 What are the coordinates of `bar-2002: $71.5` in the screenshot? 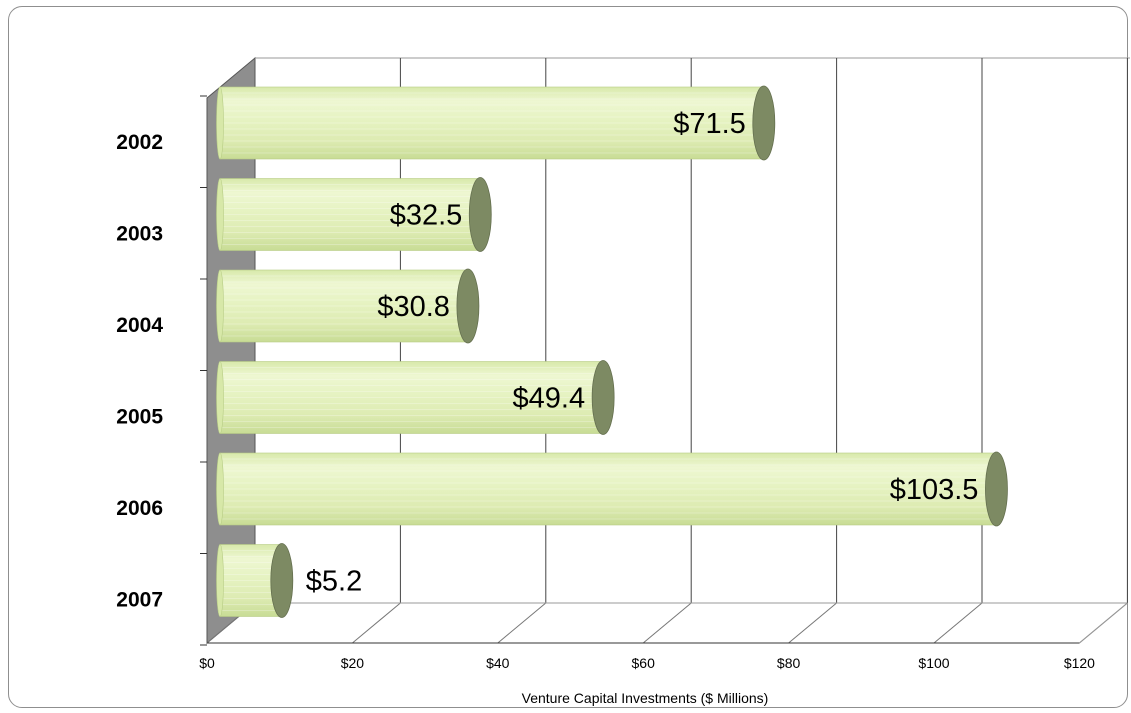 It's located at (496, 123).